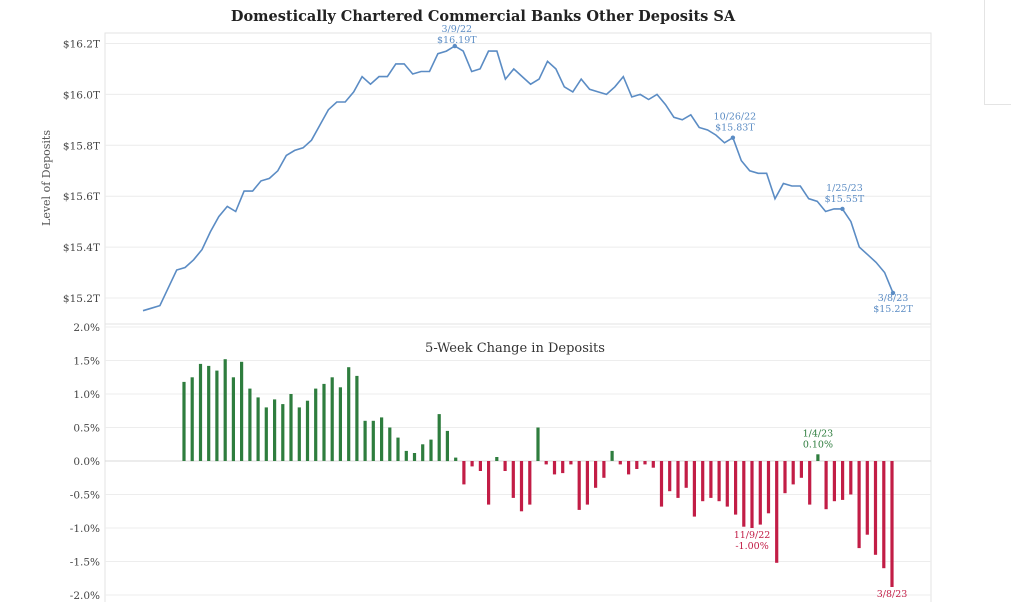 The height and width of the screenshot is (602, 1011). Describe the element at coordinates (457, 40) in the screenshot. I see `annotation-value: $16.19T` at that location.